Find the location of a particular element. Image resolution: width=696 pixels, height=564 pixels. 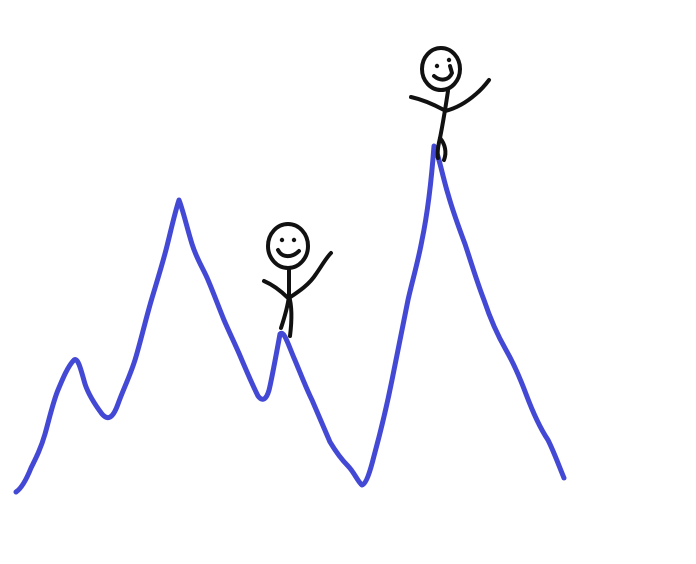

small-figure-arm-left is located at coordinates (276, 289).